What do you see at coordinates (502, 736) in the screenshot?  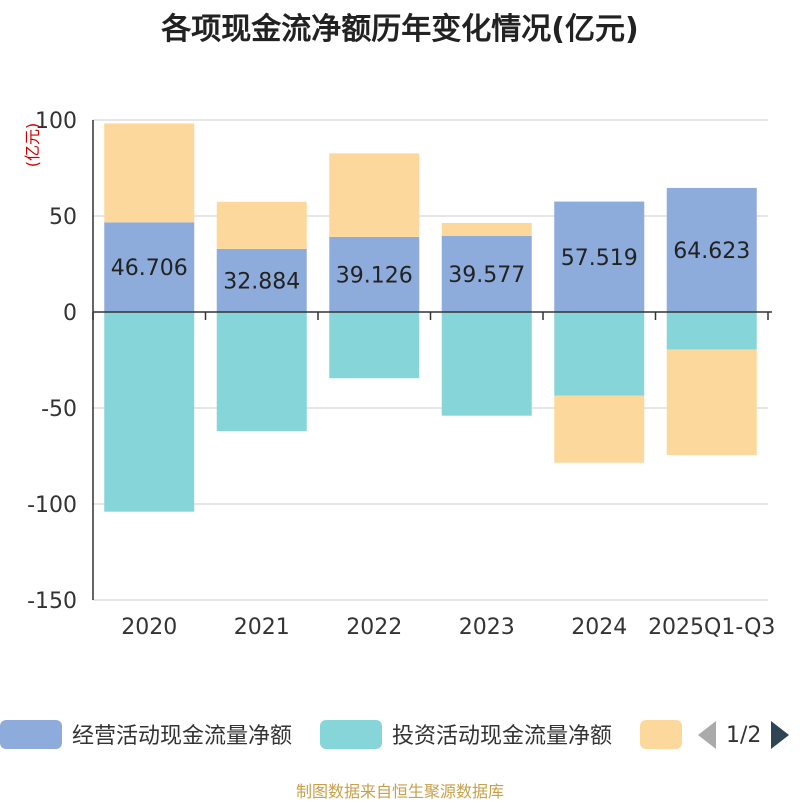 I see `legend-label-investing: 投资活动现金流量净额` at bounding box center [502, 736].